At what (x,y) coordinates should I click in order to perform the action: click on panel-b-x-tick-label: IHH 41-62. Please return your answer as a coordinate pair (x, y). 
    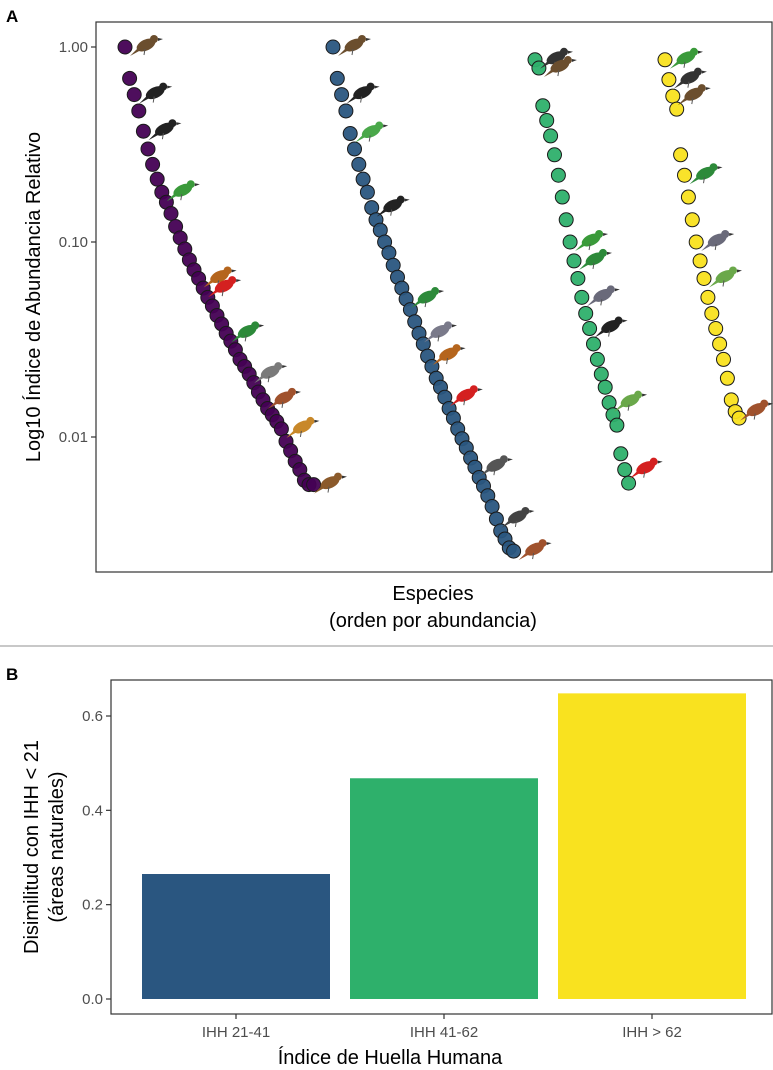
    Looking at the image, I should click on (444, 1032).